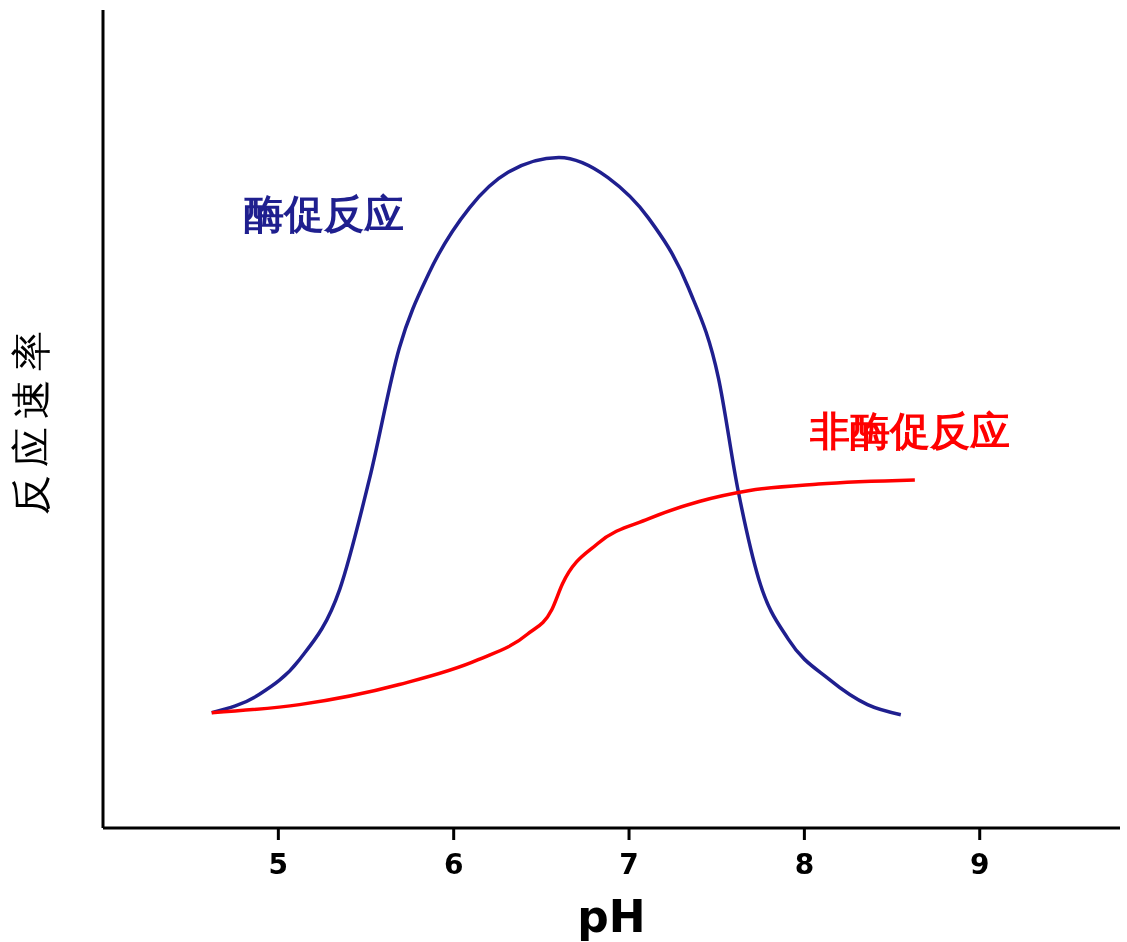  What do you see at coordinates (804, 864) in the screenshot?
I see `x-tick-label: 8` at bounding box center [804, 864].